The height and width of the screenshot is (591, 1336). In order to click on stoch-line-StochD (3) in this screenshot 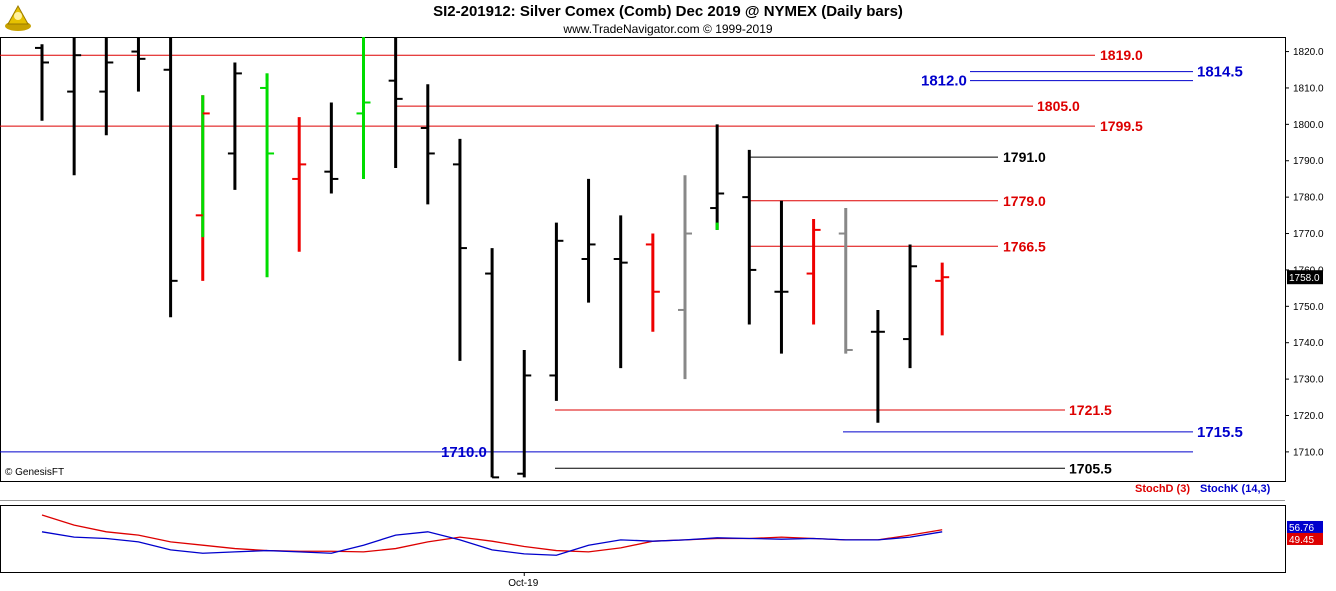, I will do `click(492, 533)`.